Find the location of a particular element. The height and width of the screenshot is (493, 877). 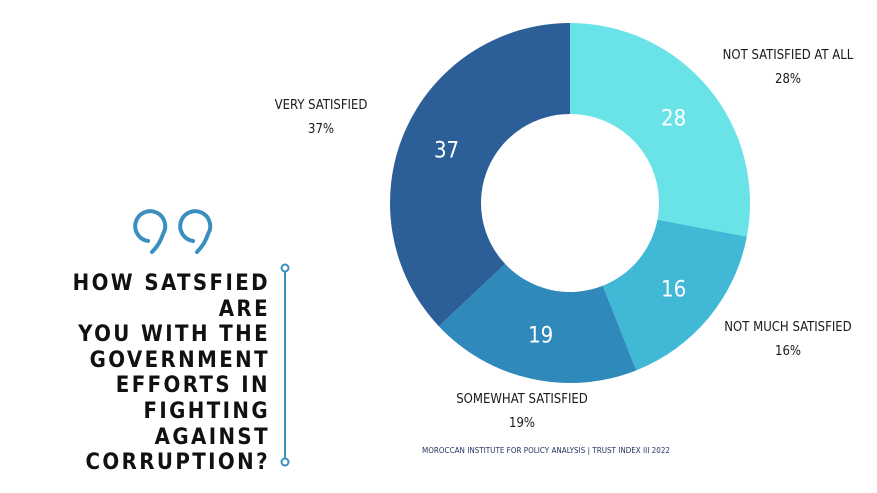

question-line: GOVERNMENT is located at coordinates (179, 360).